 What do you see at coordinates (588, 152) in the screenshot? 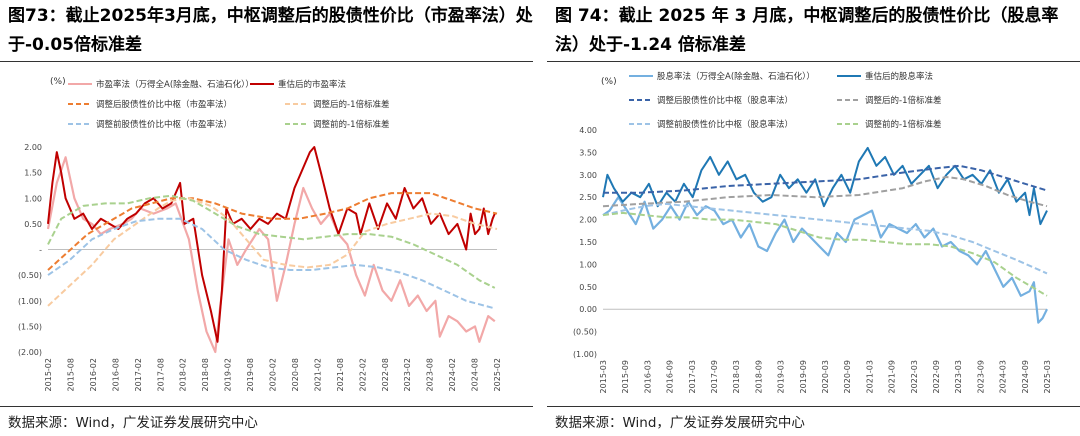
I see `y-tick-label: 3.50` at bounding box center [588, 152].